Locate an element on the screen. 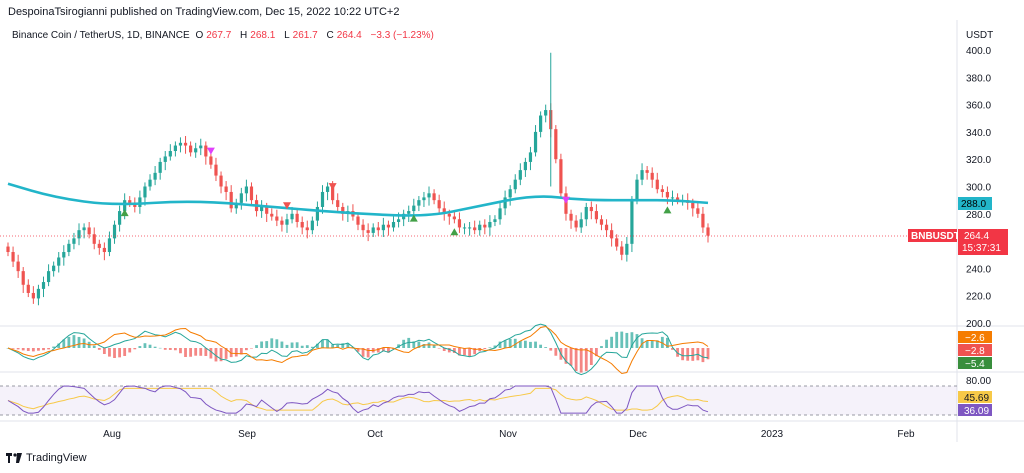 This screenshot has width=1024, height=473. symbol-name: Binance Coin / TetherUS, 1D, BINANCE is located at coordinates (101, 35).